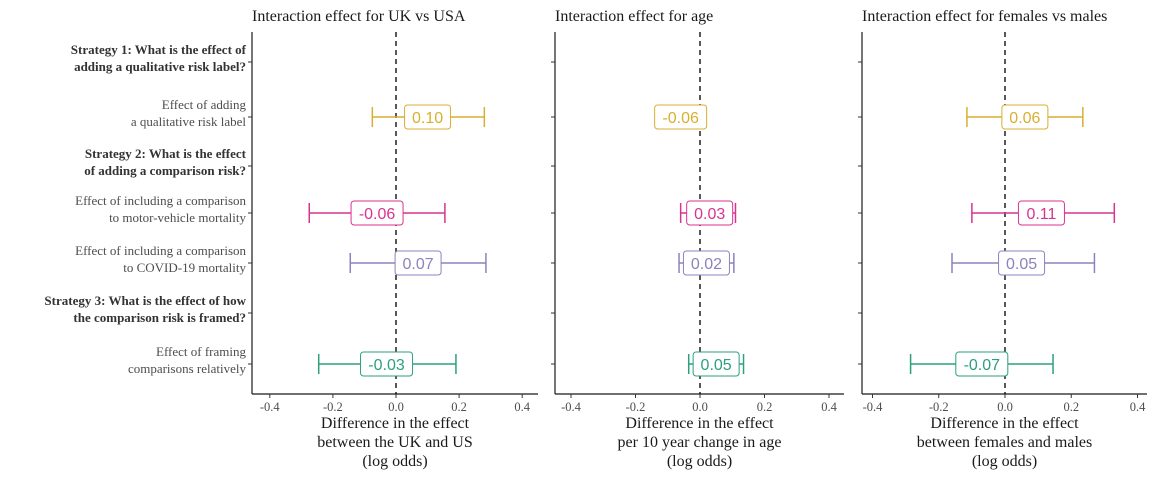 This screenshot has width=1152, height=477. I want to click on x-axis-label-line: between females and males, so click(1004, 442).